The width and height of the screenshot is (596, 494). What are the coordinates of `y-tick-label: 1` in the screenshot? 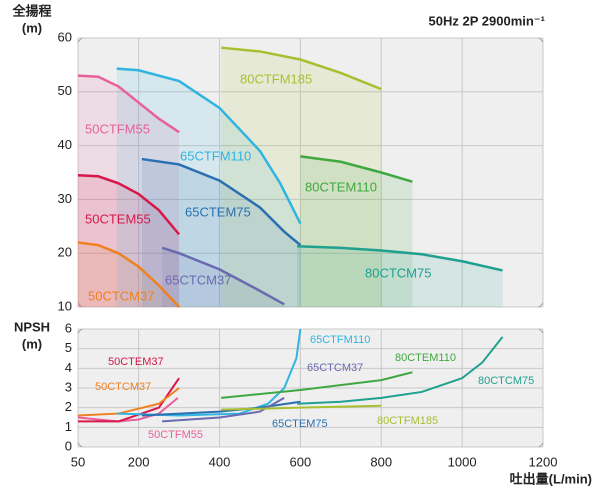 It's located at (68, 426).